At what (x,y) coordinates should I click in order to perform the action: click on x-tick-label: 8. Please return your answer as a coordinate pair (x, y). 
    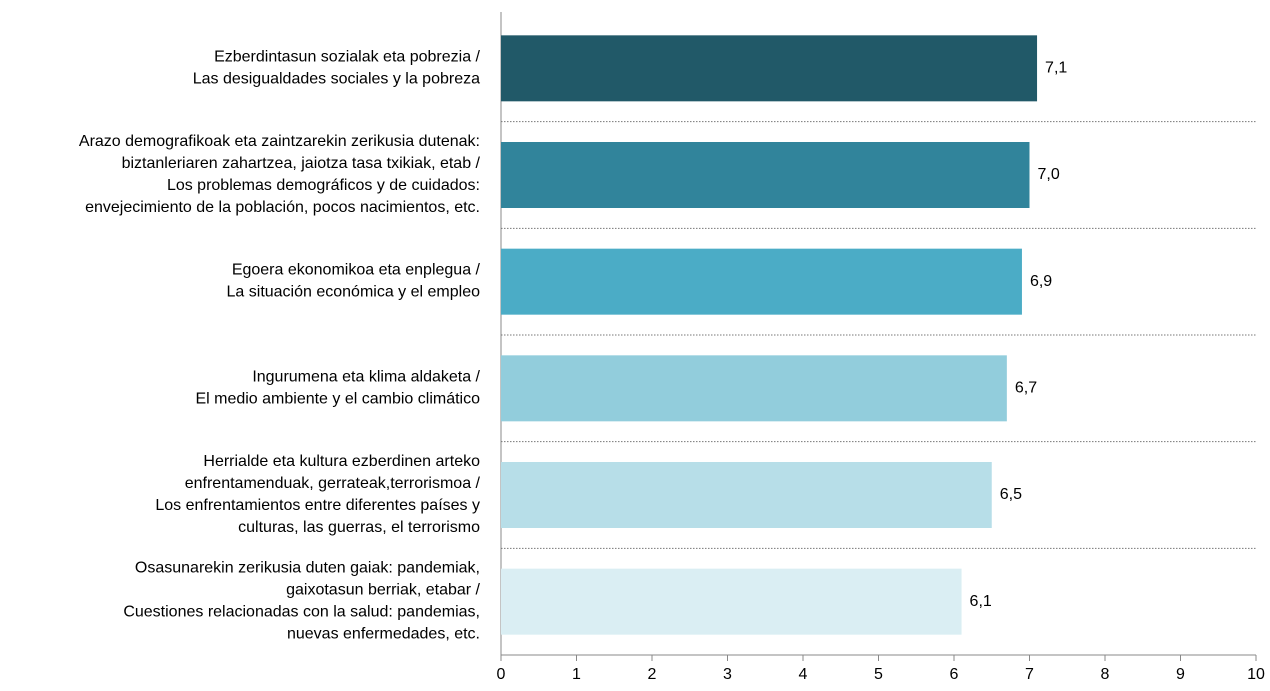
    Looking at the image, I should click on (1105, 674).